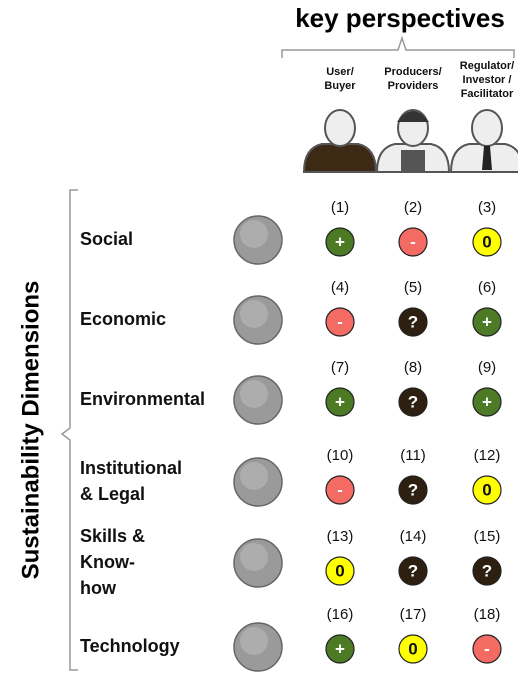 This screenshot has width=518, height=675. I want to click on dimension-label: Social, so click(106, 239).